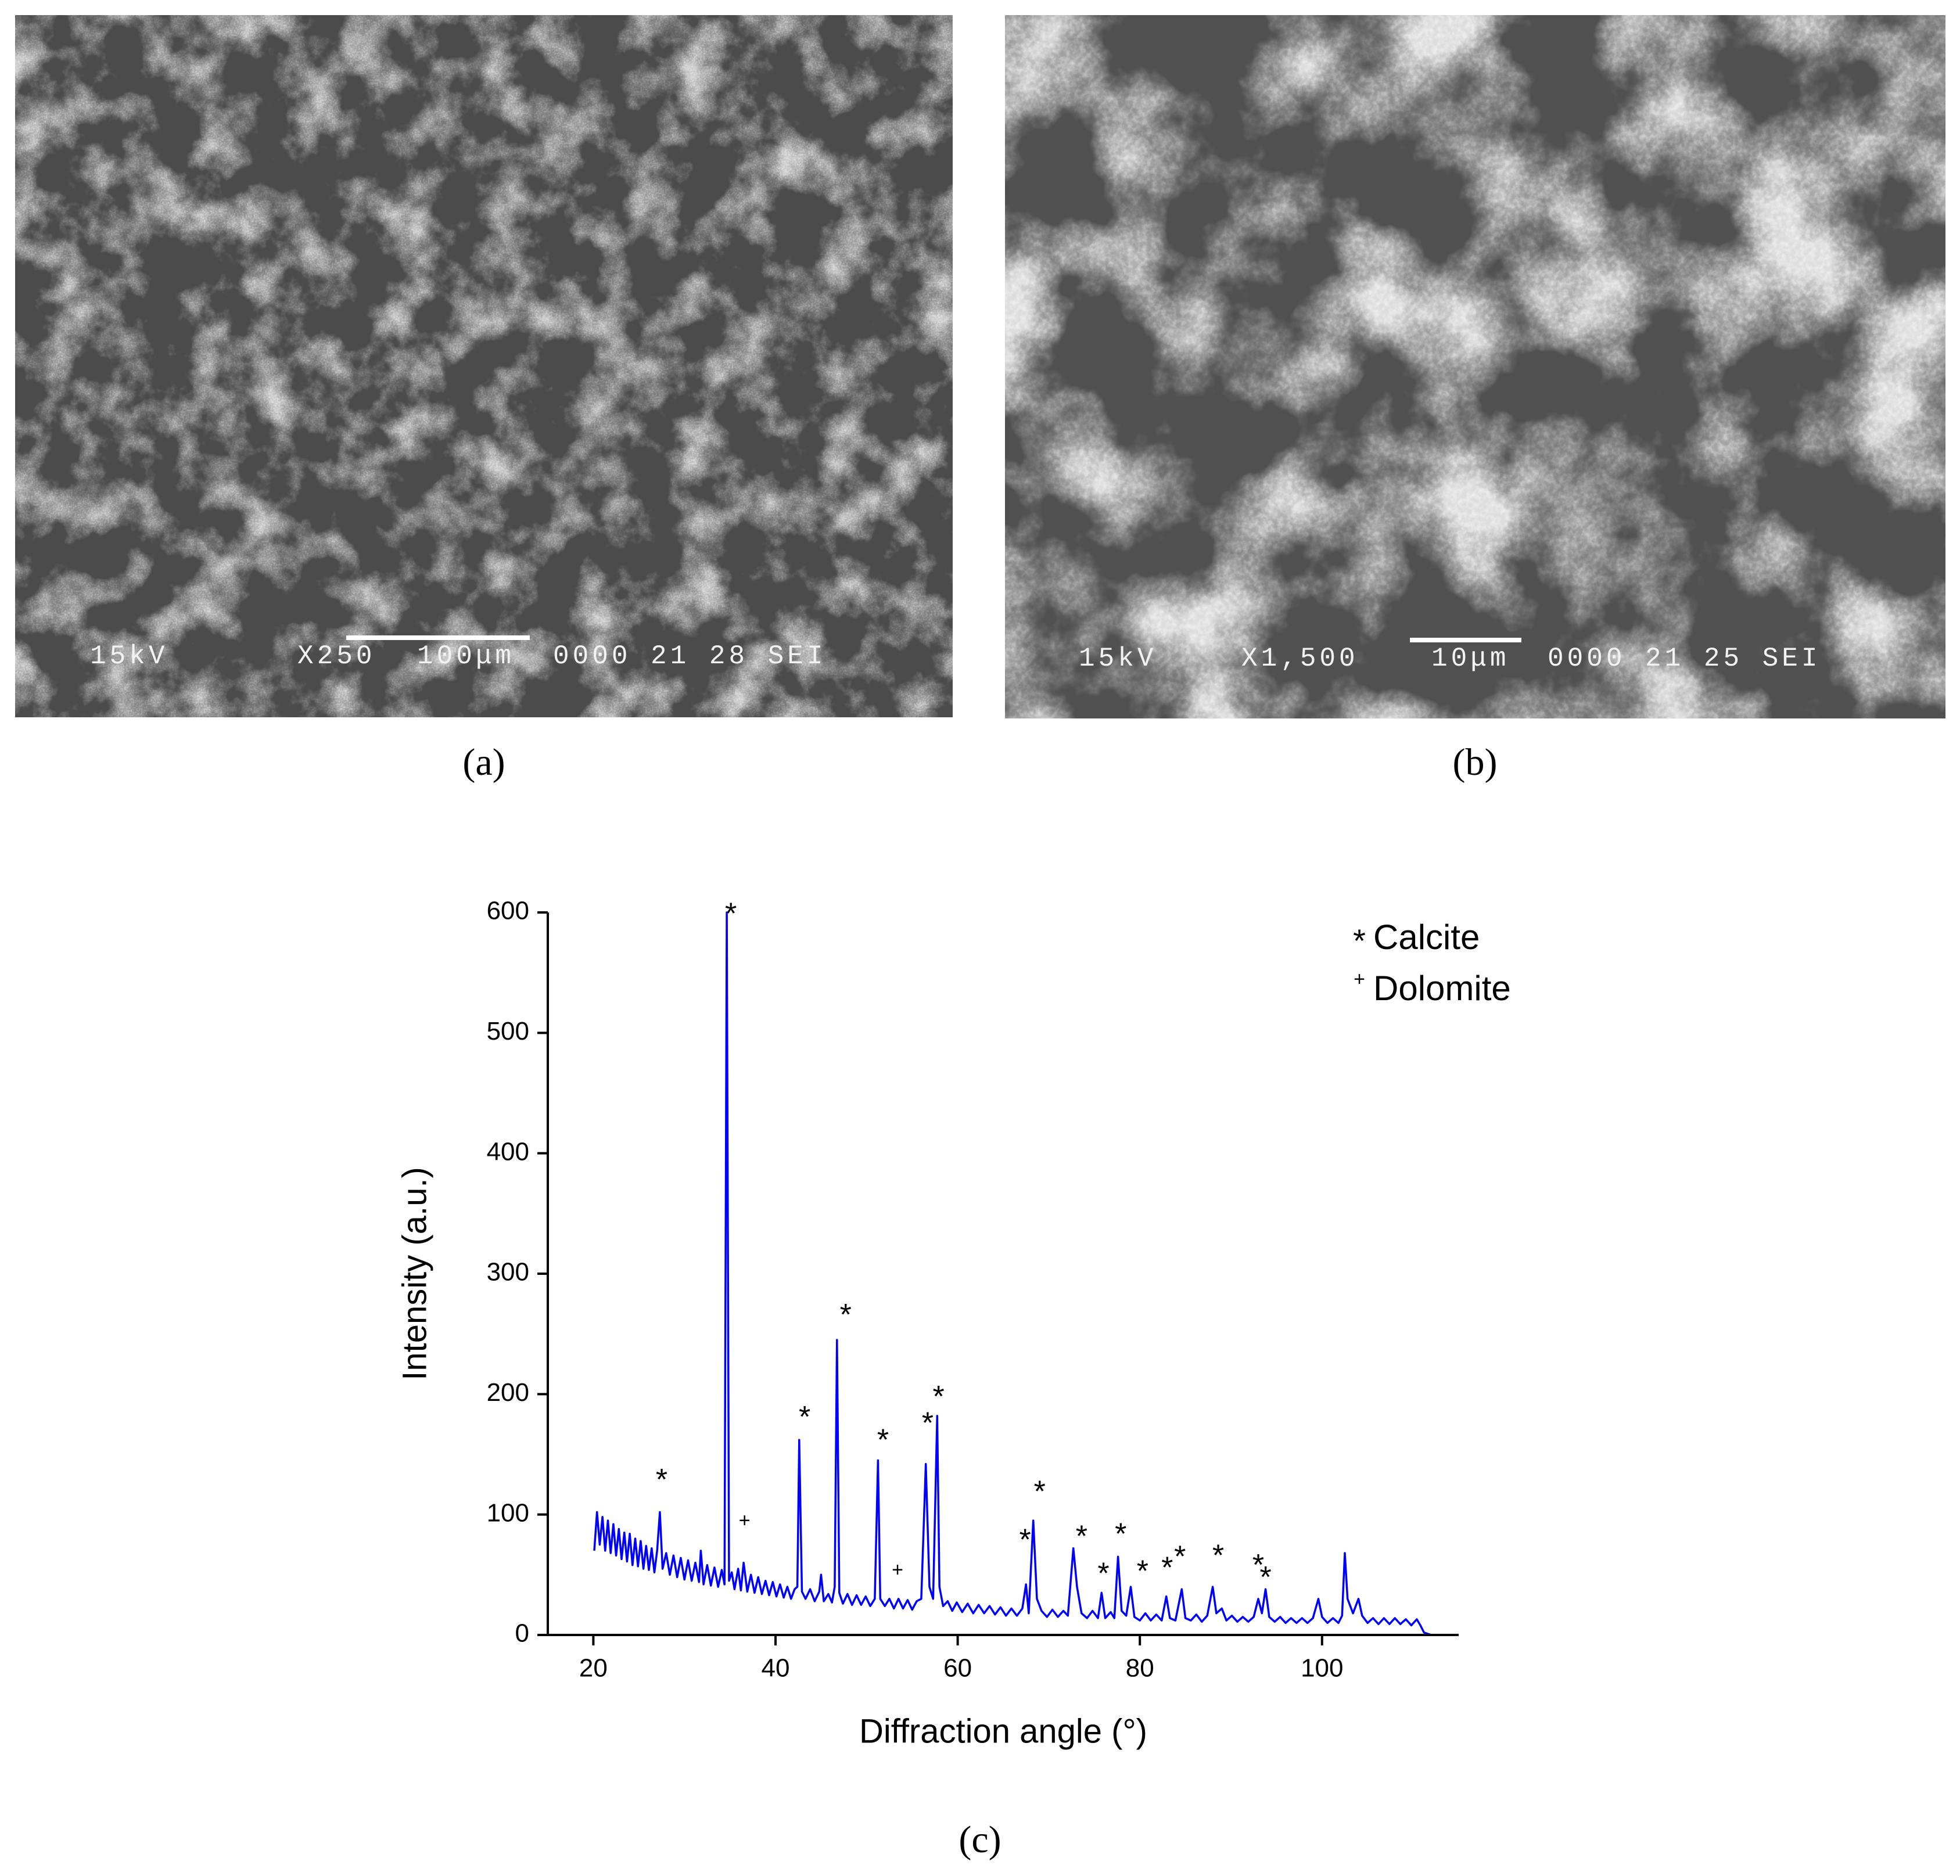 This screenshot has width=1960, height=1876. Describe the element at coordinates (414, 1274) in the screenshot. I see `y-axis-title: Intensity (a.u.)` at that location.